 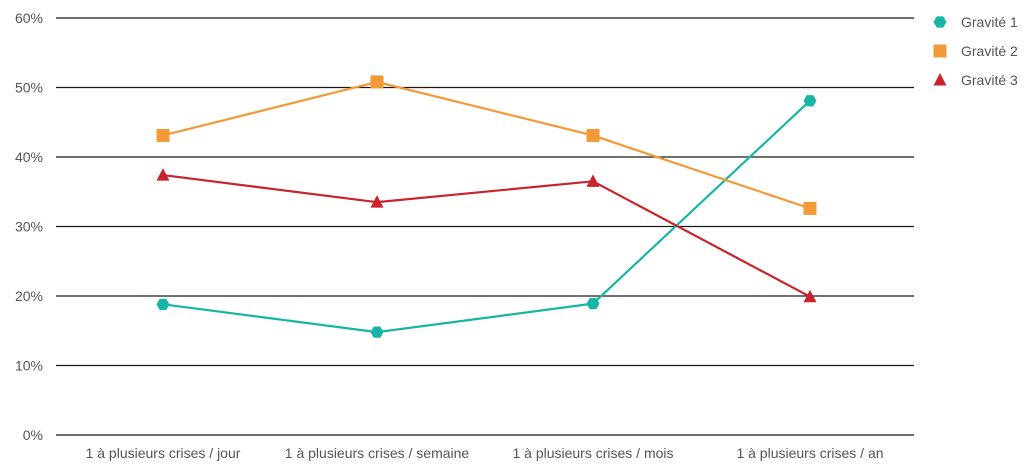 I want to click on y-axis-ticks: 0% 10% 20% 30% 40% 50% 60%, so click(x=29, y=226).